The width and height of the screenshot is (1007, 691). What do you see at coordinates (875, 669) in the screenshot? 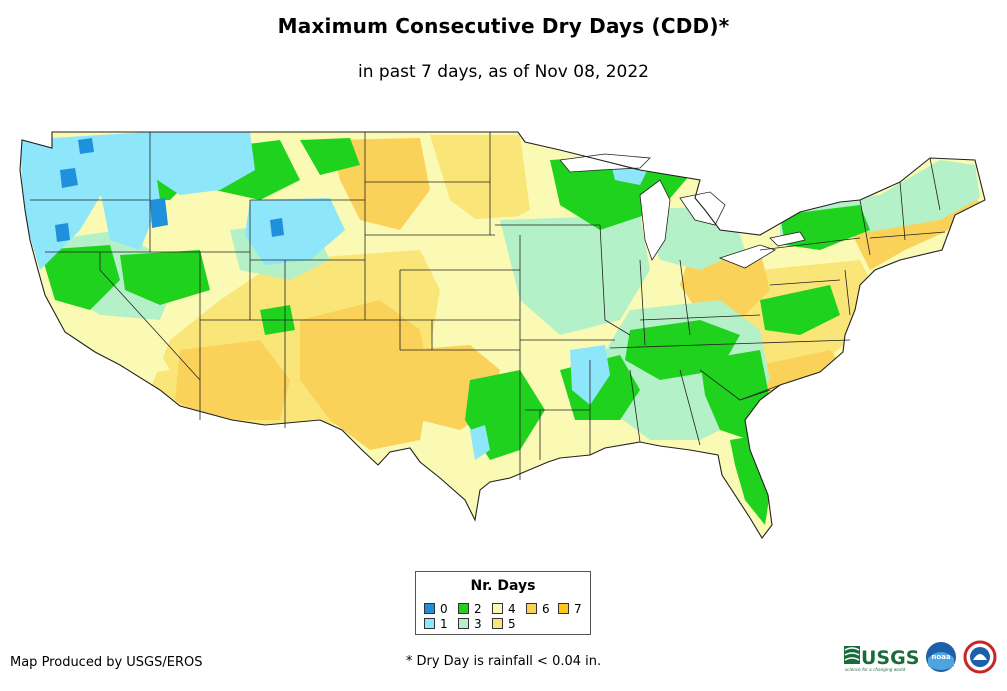
I see `usgs-tagline: science for a changing world` at bounding box center [875, 669].